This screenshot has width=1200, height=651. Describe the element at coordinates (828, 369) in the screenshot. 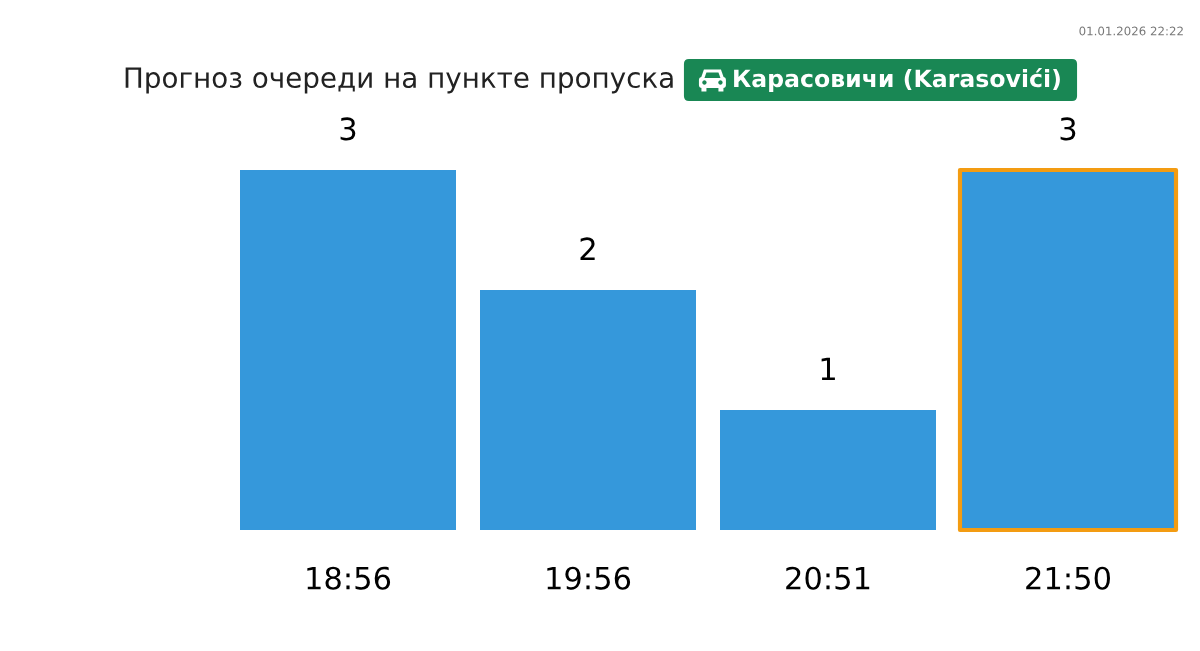

I see `data-label: 1` at that location.